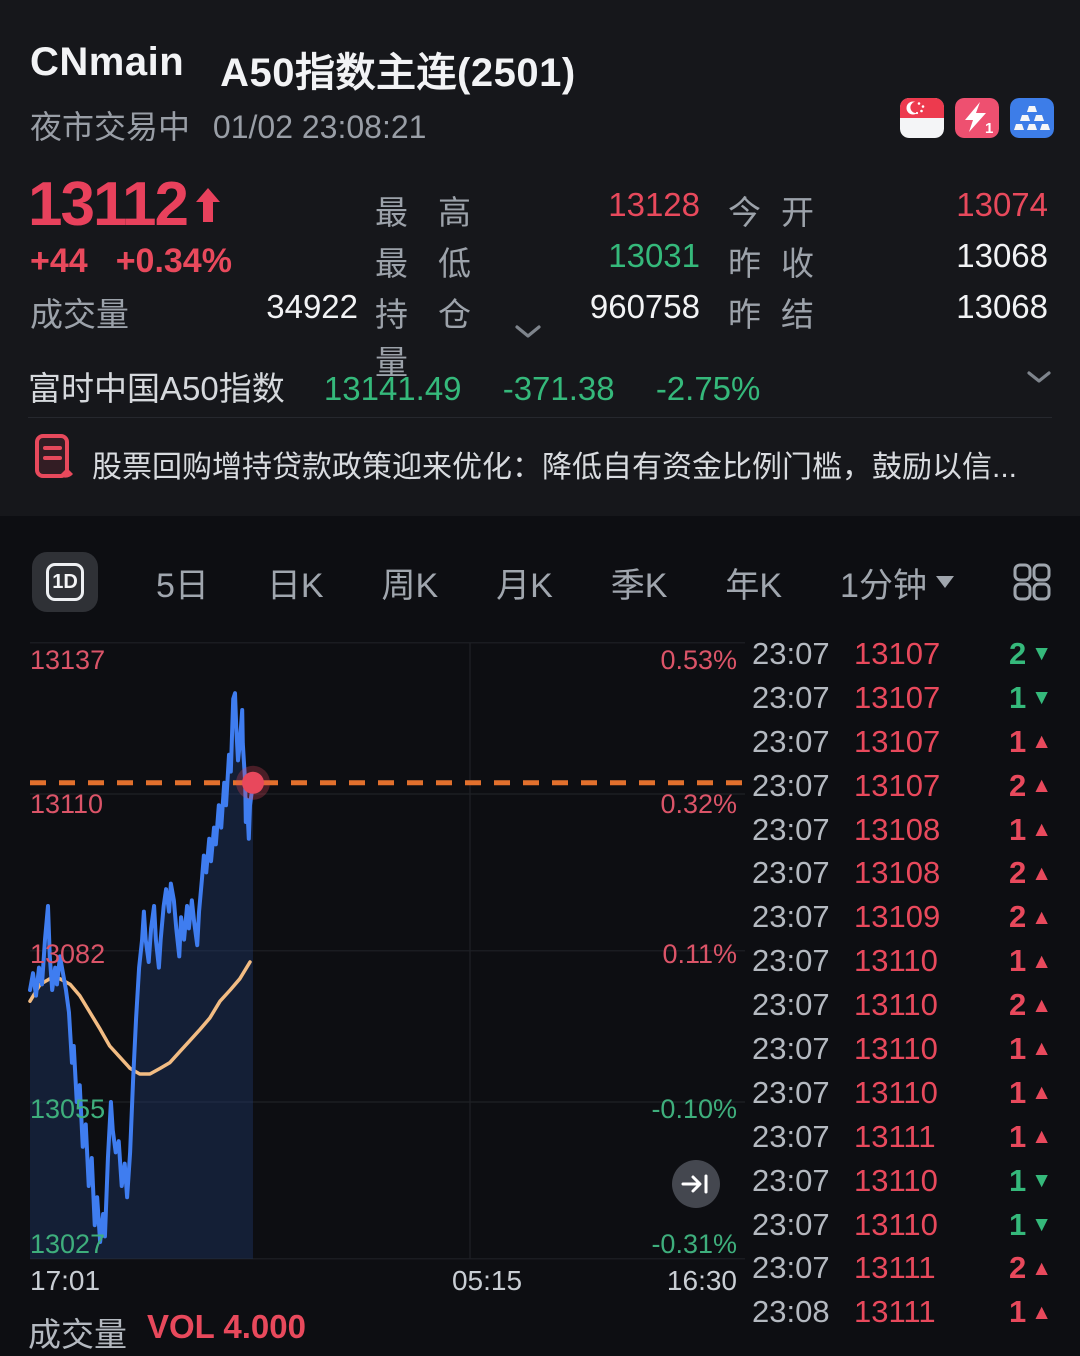 The height and width of the screenshot is (1356, 1080). I want to click on trade-time: 23:08, so click(791, 1312).